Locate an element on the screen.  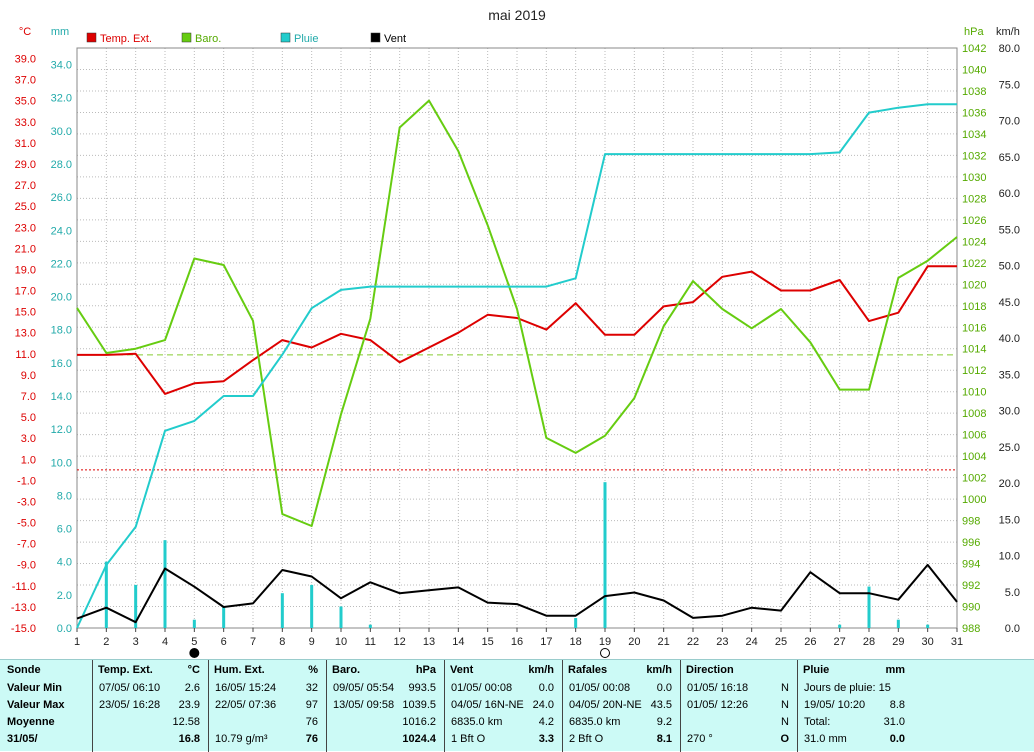
summary-header: Direction is located at coordinates (739, 670).